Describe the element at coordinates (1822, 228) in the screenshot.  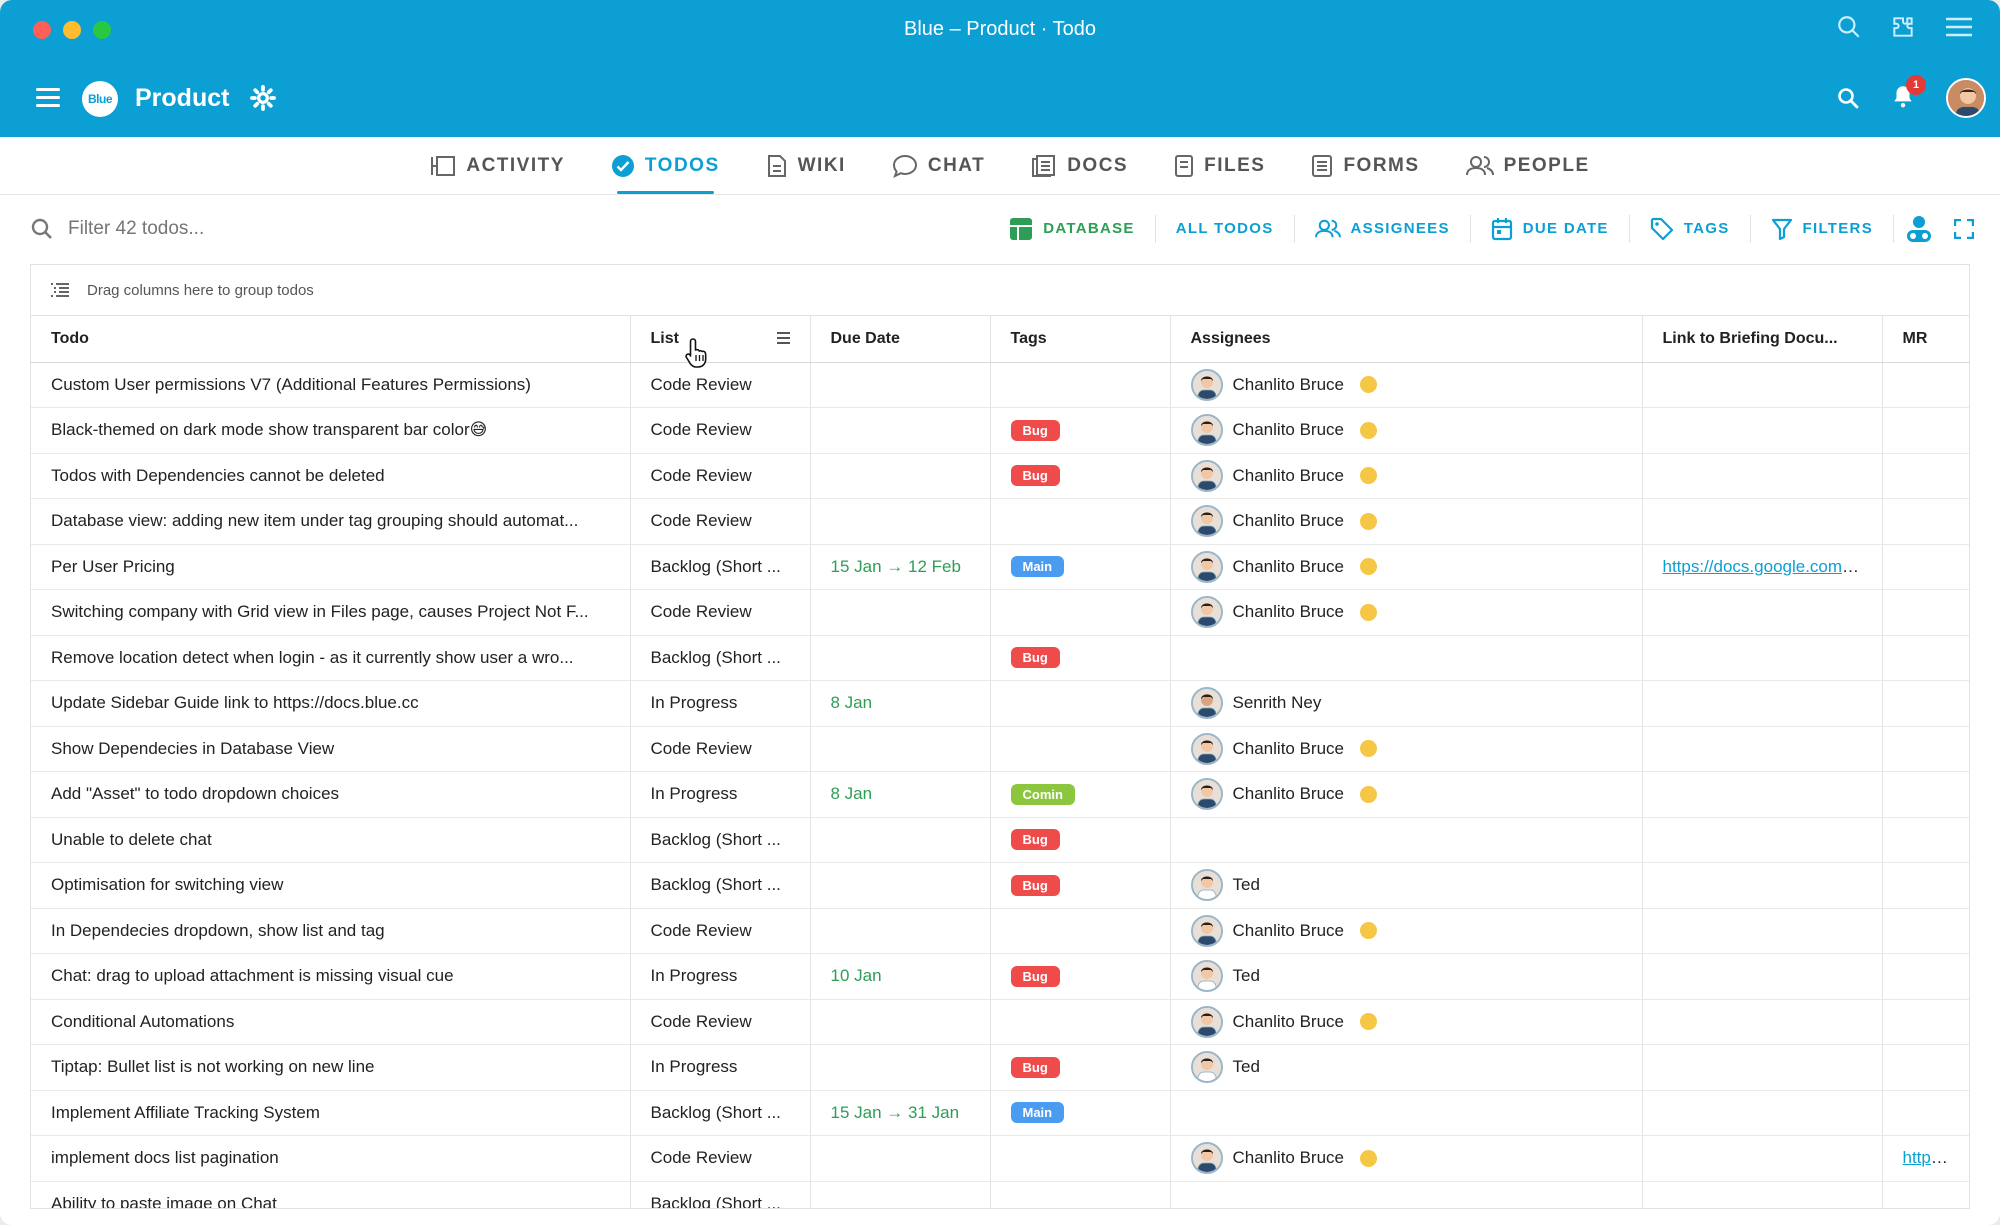
I see `filters-button: FILTERS` at that location.